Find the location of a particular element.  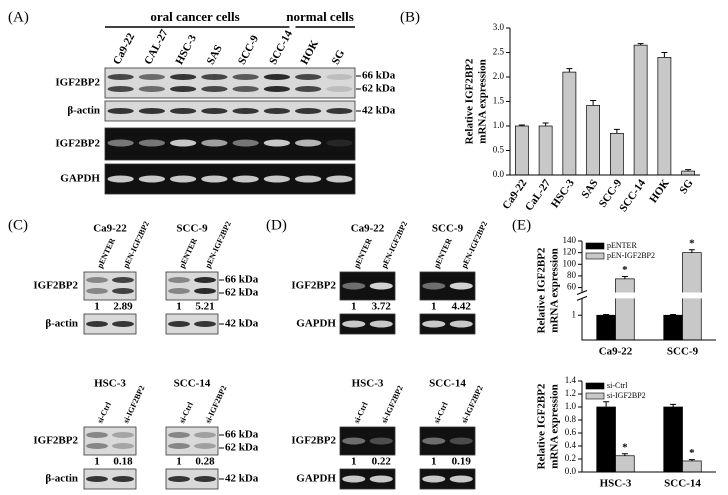

x-tick-label: CaL-27 is located at coordinates (538, 195).